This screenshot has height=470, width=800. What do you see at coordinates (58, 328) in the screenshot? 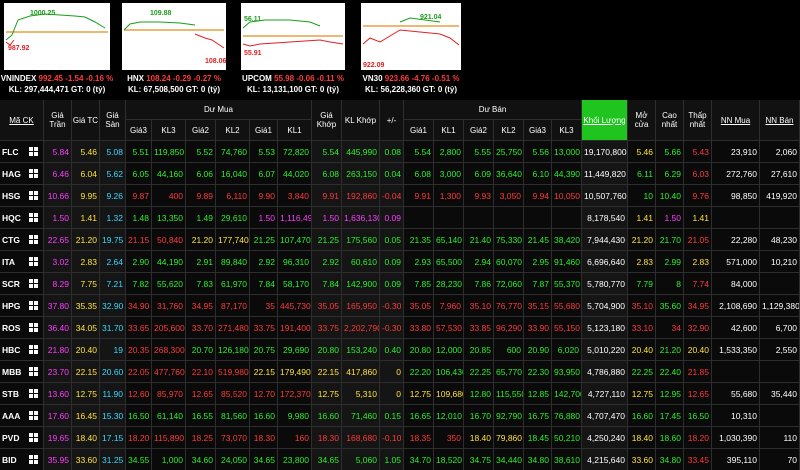
I see `table-cell: 36.40` at bounding box center [58, 328].